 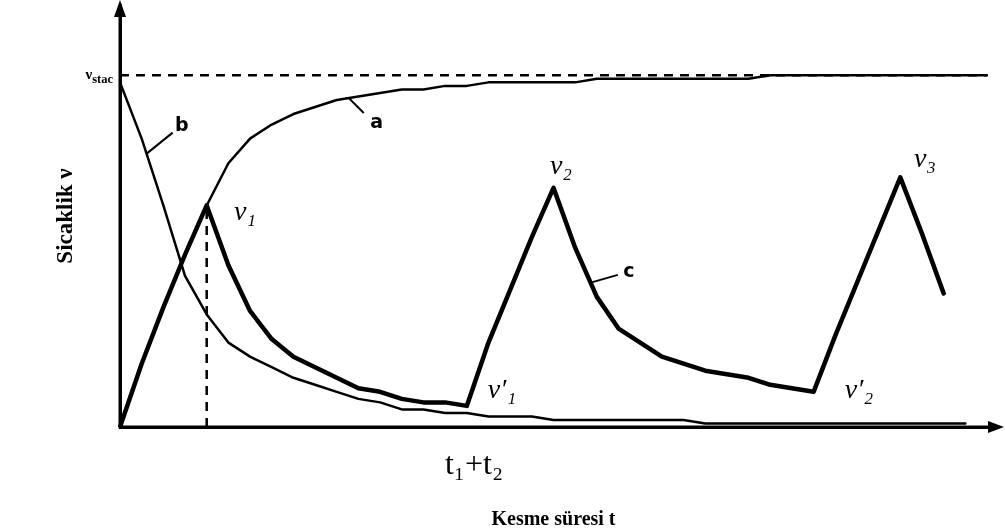 What do you see at coordinates (245, 211) in the screenshot?
I see `annotation: ν₁` at bounding box center [245, 211].